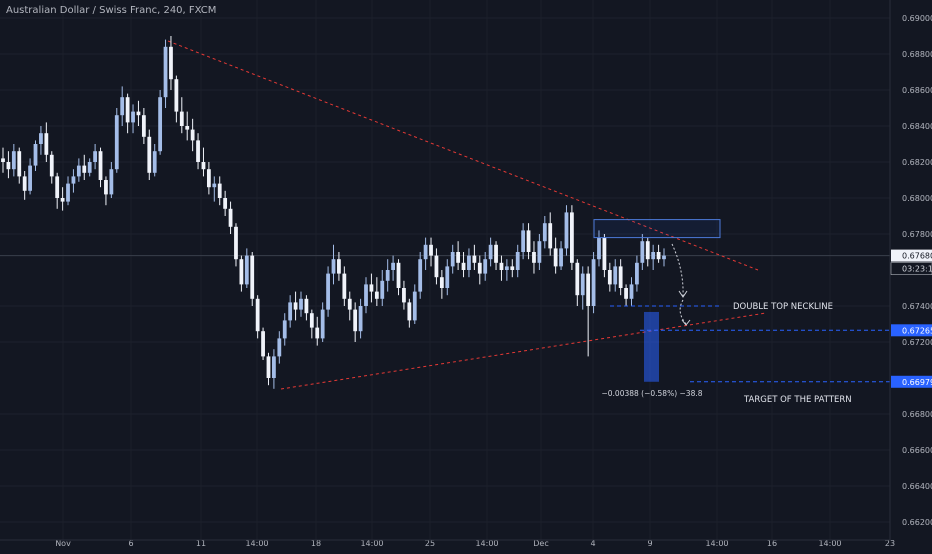 This screenshot has height=554, width=932. Describe the element at coordinates (917, 234) in the screenshot. I see `y-tick-label: 0.67800` at that location.